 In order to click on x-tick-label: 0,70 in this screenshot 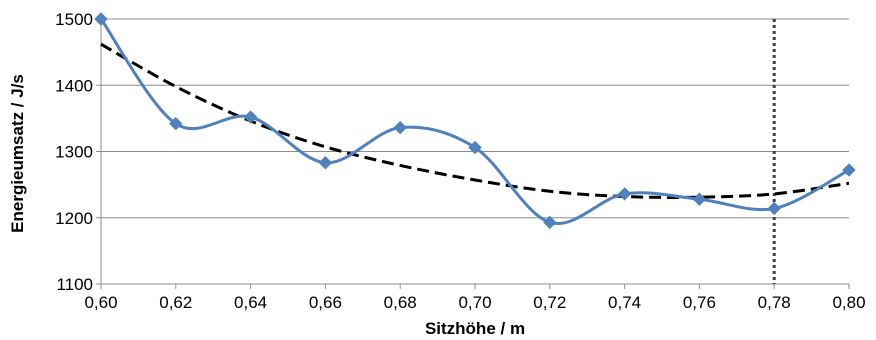, I will do `click(474, 302)`.